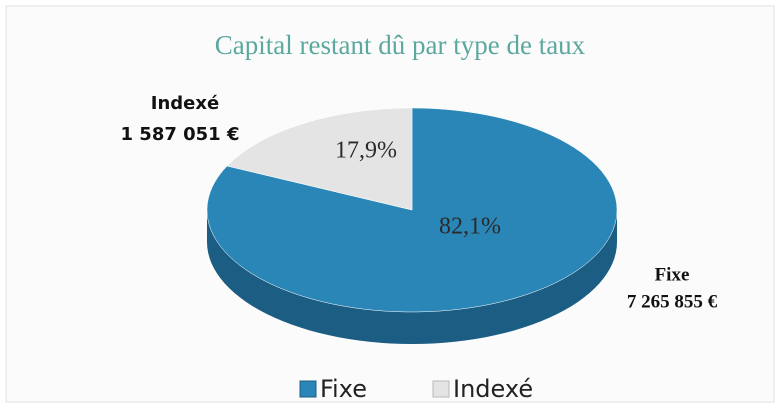 The height and width of the screenshot is (405, 780). I want to click on category-label: Fixe, so click(672, 274).